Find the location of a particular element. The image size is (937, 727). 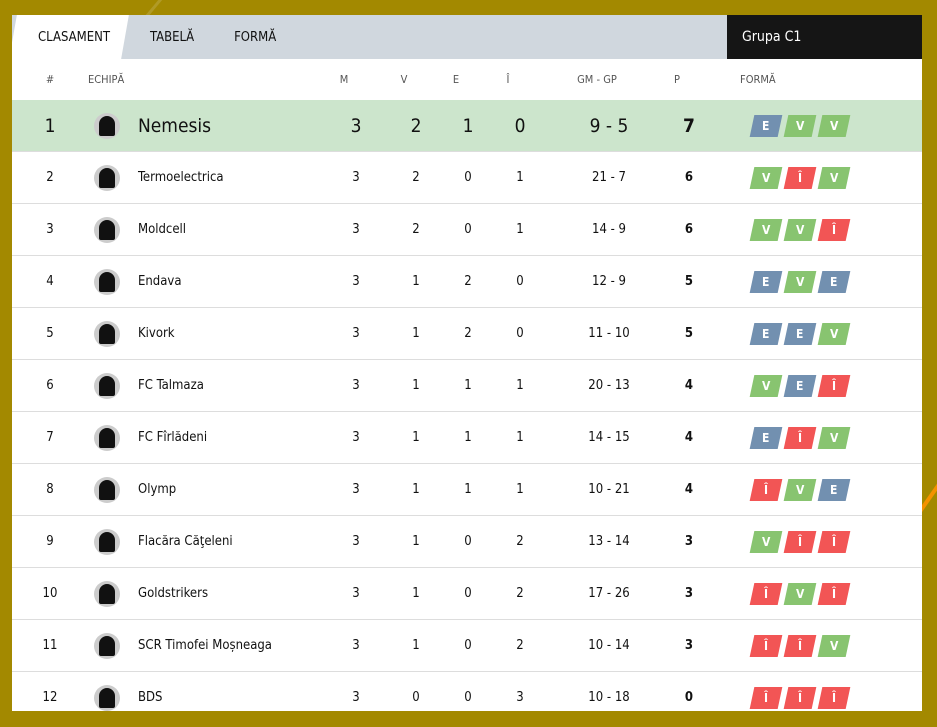

position: 12 is located at coordinates (50, 697).